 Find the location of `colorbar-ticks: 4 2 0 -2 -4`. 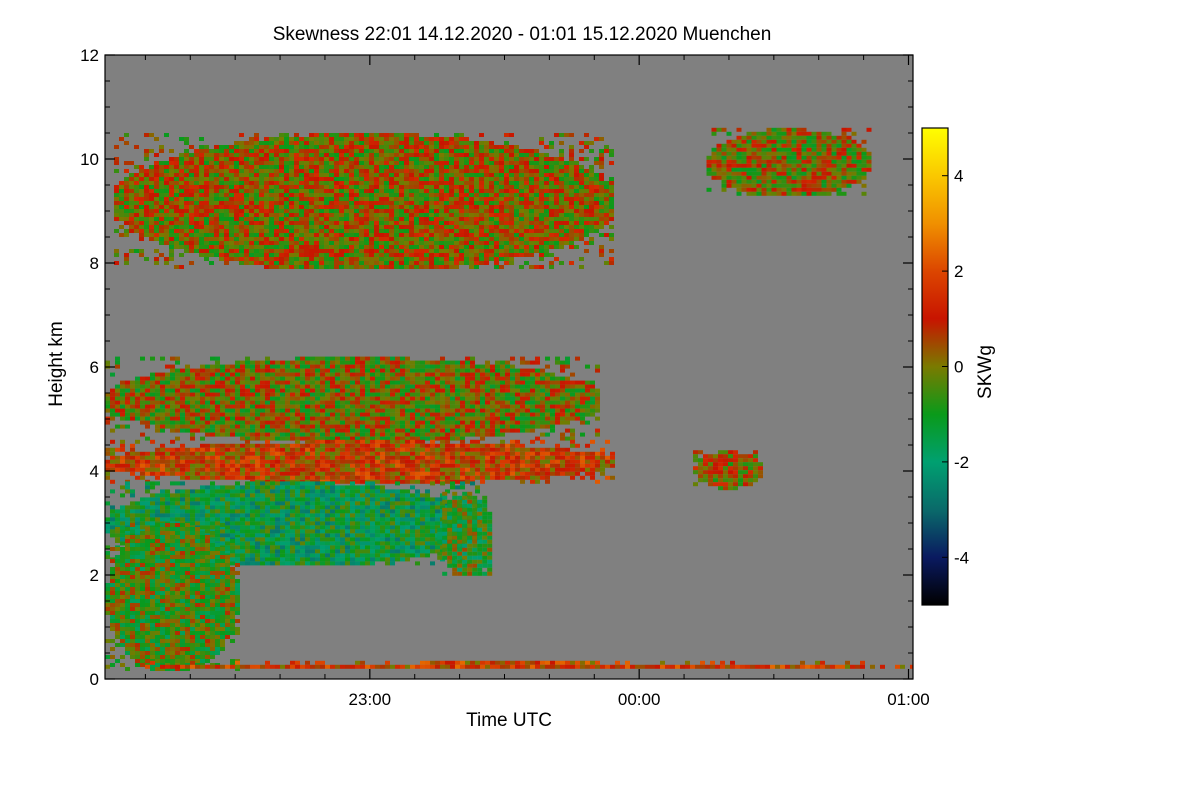

colorbar-ticks: 4 2 0 -2 -4 is located at coordinates (955, 367).